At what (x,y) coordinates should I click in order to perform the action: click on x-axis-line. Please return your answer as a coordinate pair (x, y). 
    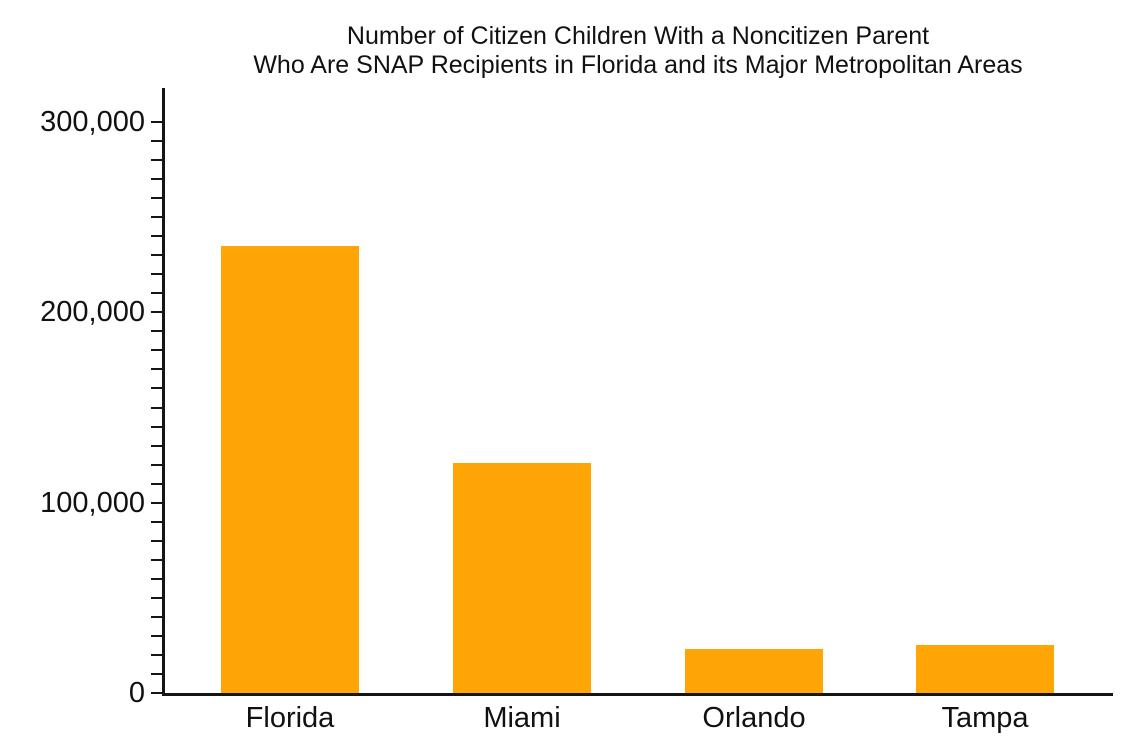
    Looking at the image, I should click on (637, 694).